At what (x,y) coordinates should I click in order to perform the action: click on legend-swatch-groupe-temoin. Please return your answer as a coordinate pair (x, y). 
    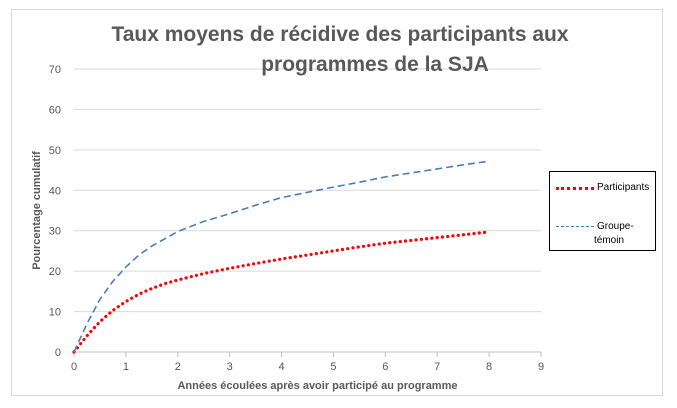
    Looking at the image, I should click on (575, 226).